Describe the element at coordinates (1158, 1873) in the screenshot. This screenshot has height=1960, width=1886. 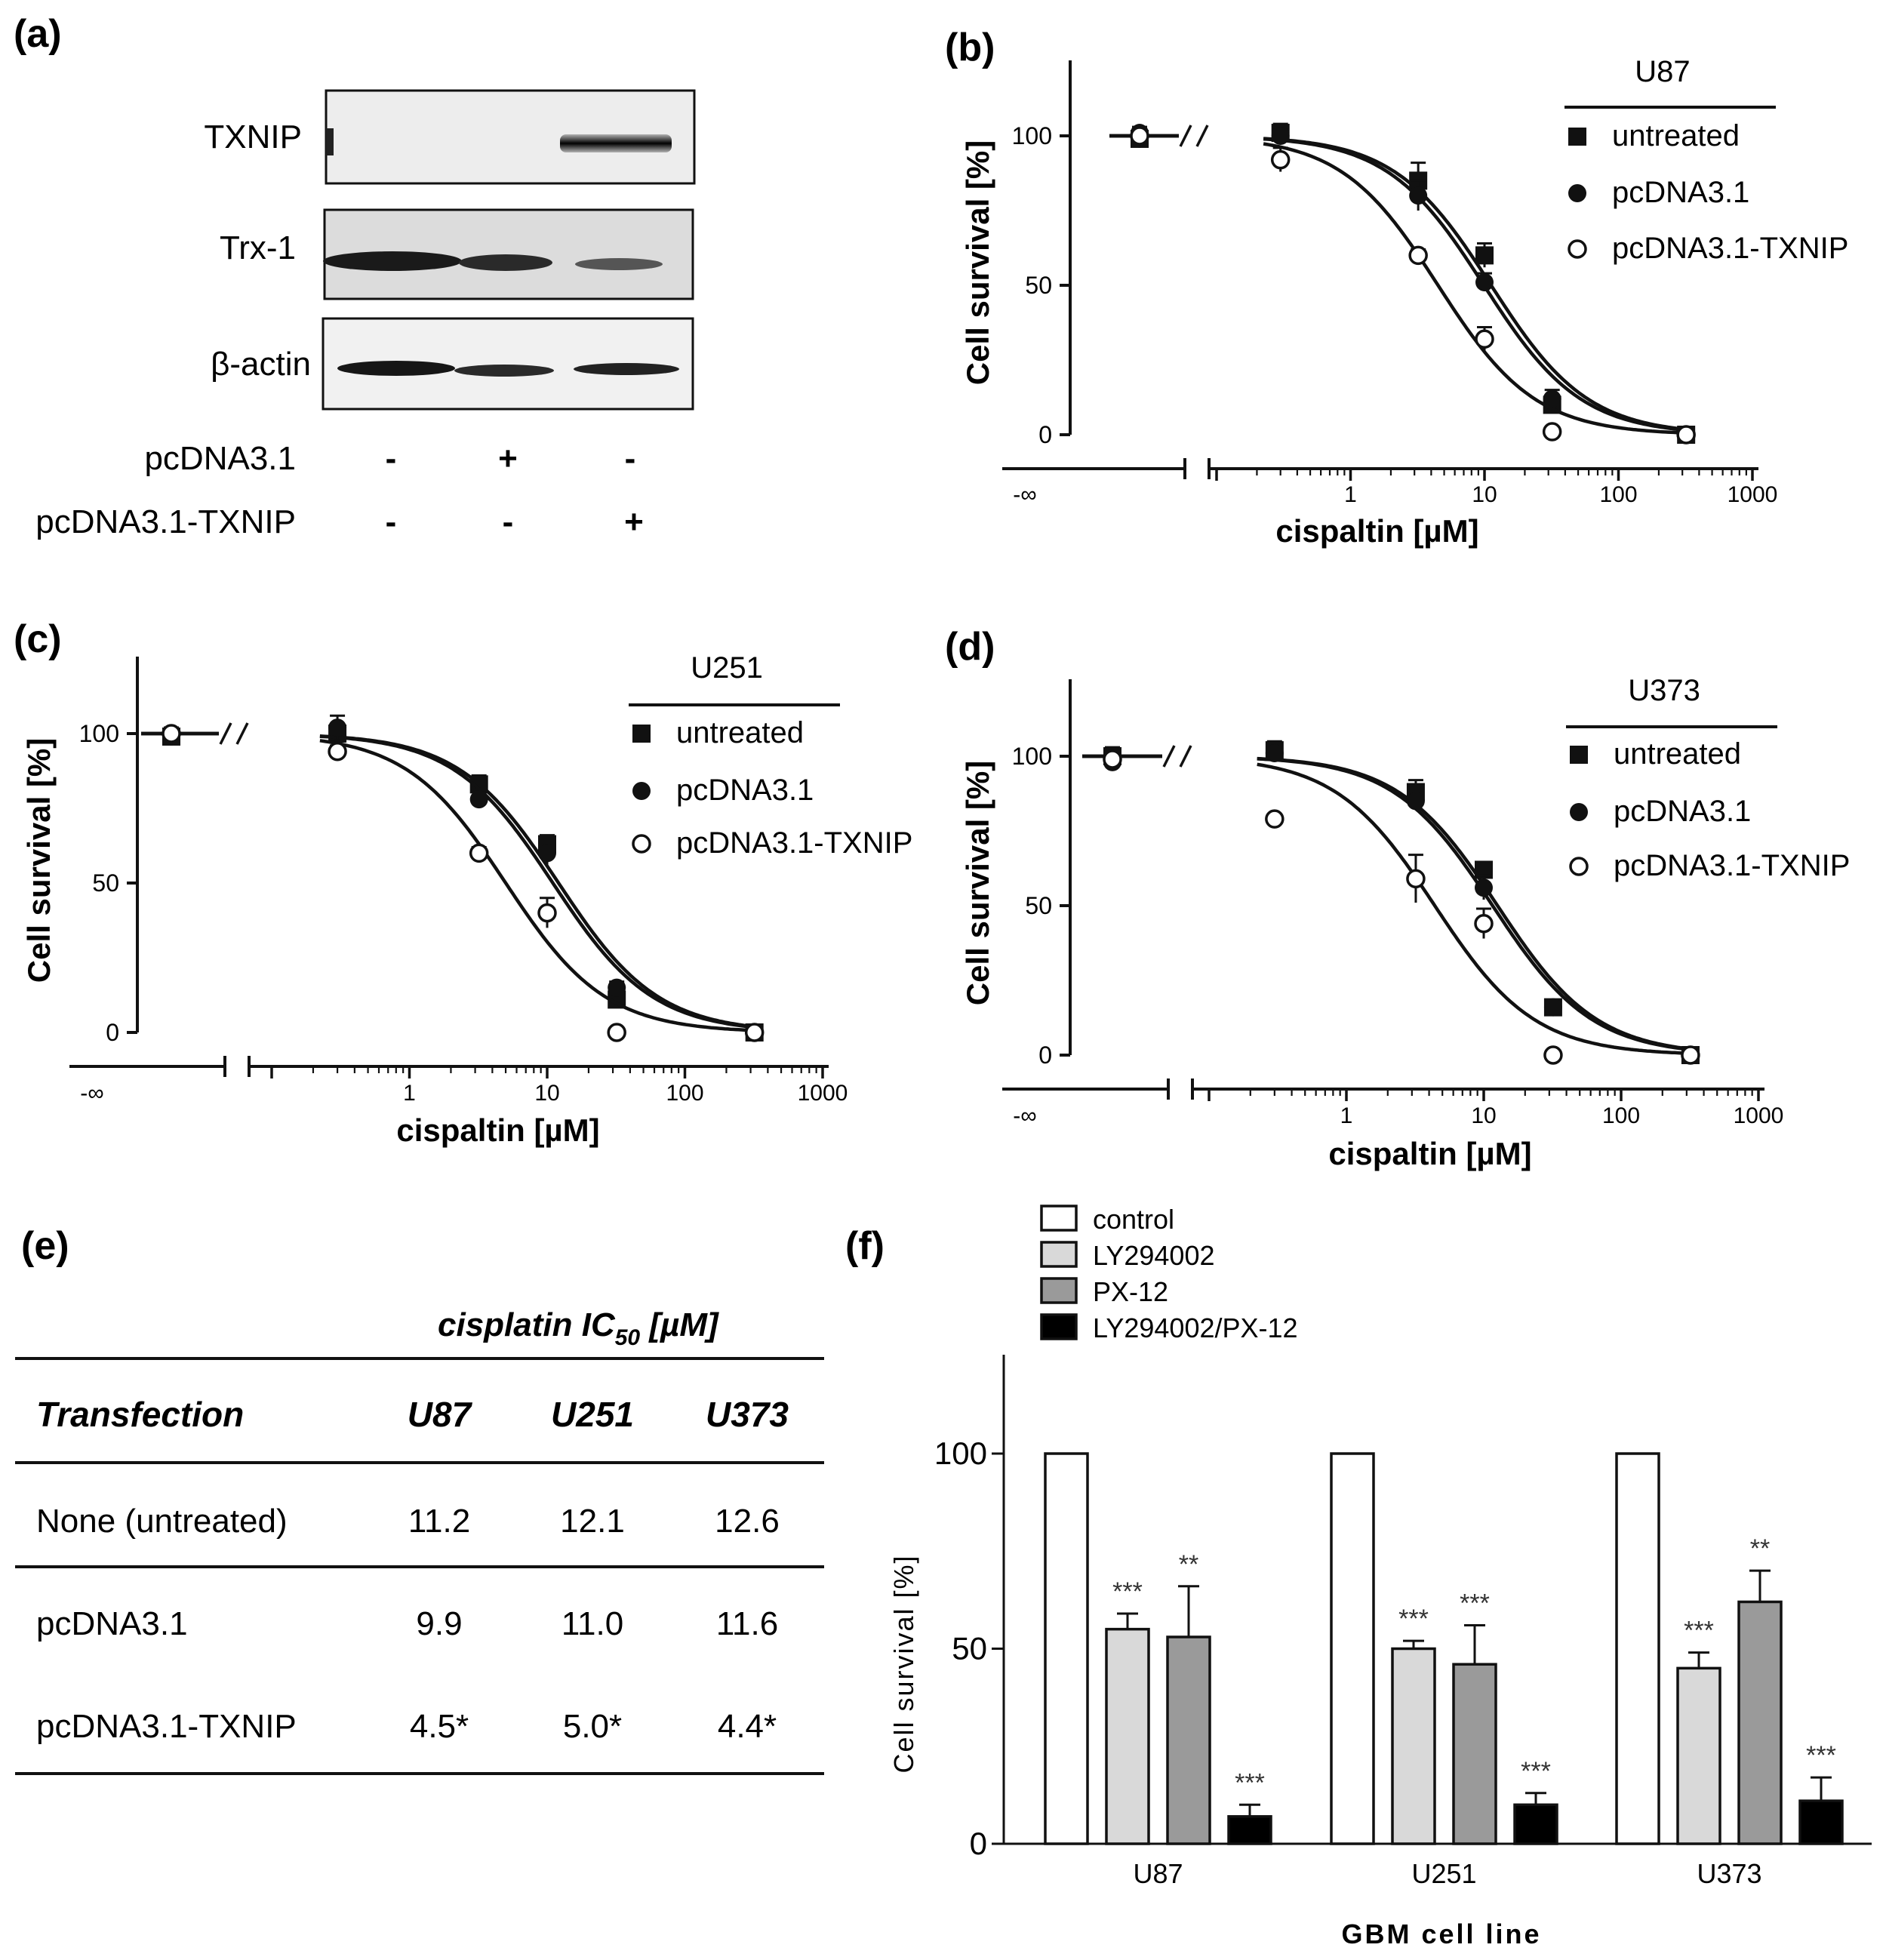
I see `x-category-label-u87: U87` at that location.